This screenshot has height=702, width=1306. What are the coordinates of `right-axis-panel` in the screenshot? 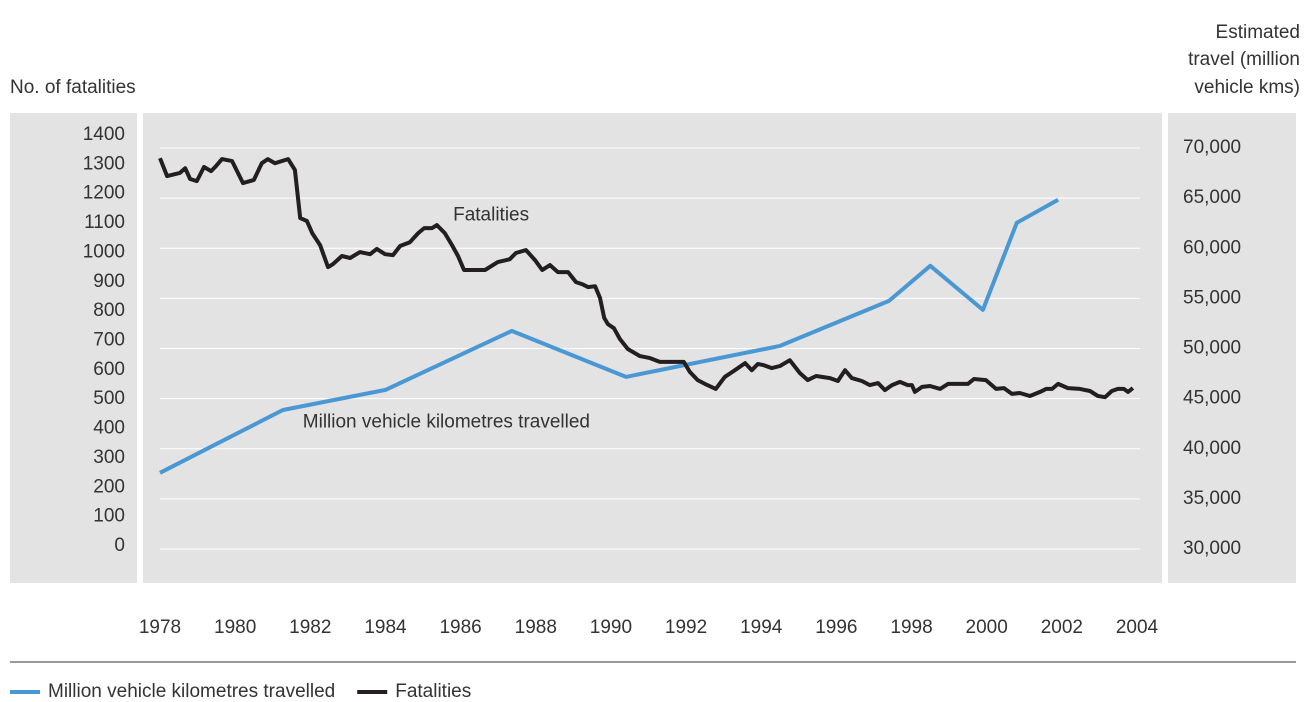 It's located at (1232, 348).